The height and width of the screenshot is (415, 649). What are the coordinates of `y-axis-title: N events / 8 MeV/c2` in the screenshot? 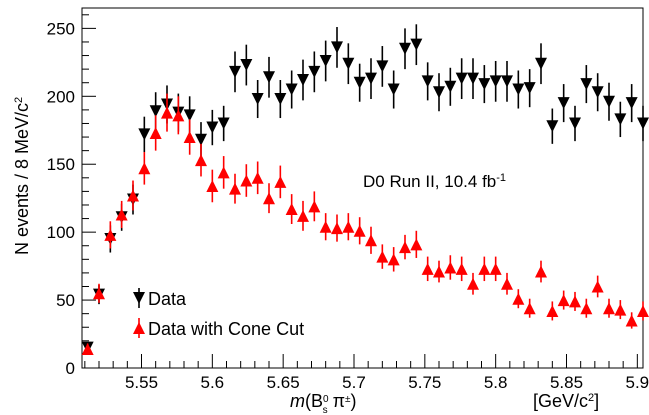 It's located at (22, 176).